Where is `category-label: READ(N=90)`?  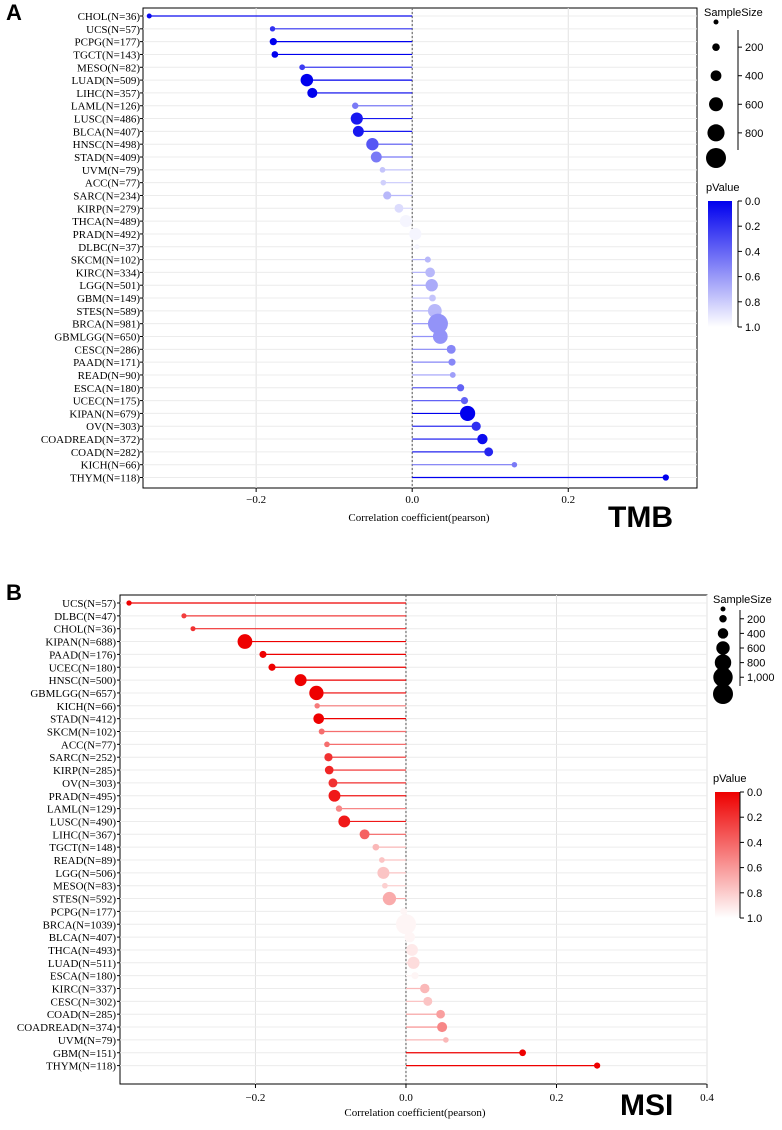 category-label: READ(N=90) is located at coordinates (109, 376).